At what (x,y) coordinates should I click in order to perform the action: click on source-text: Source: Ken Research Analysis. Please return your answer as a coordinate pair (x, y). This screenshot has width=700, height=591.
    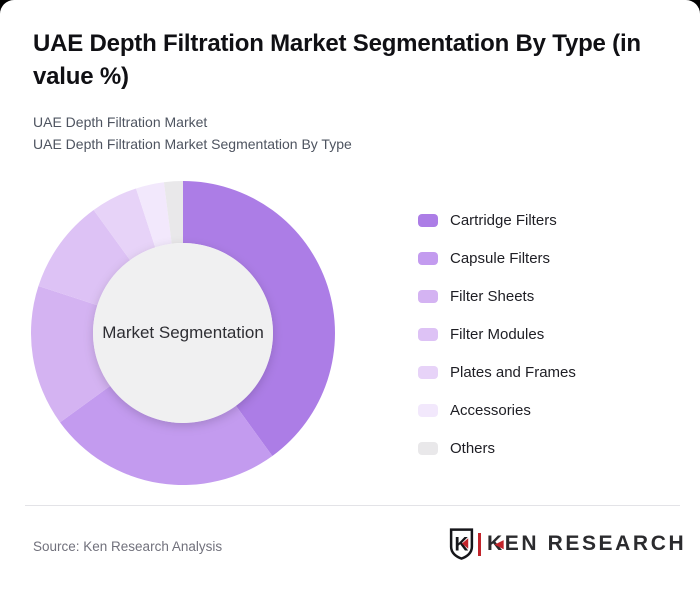
    Looking at the image, I should click on (128, 546).